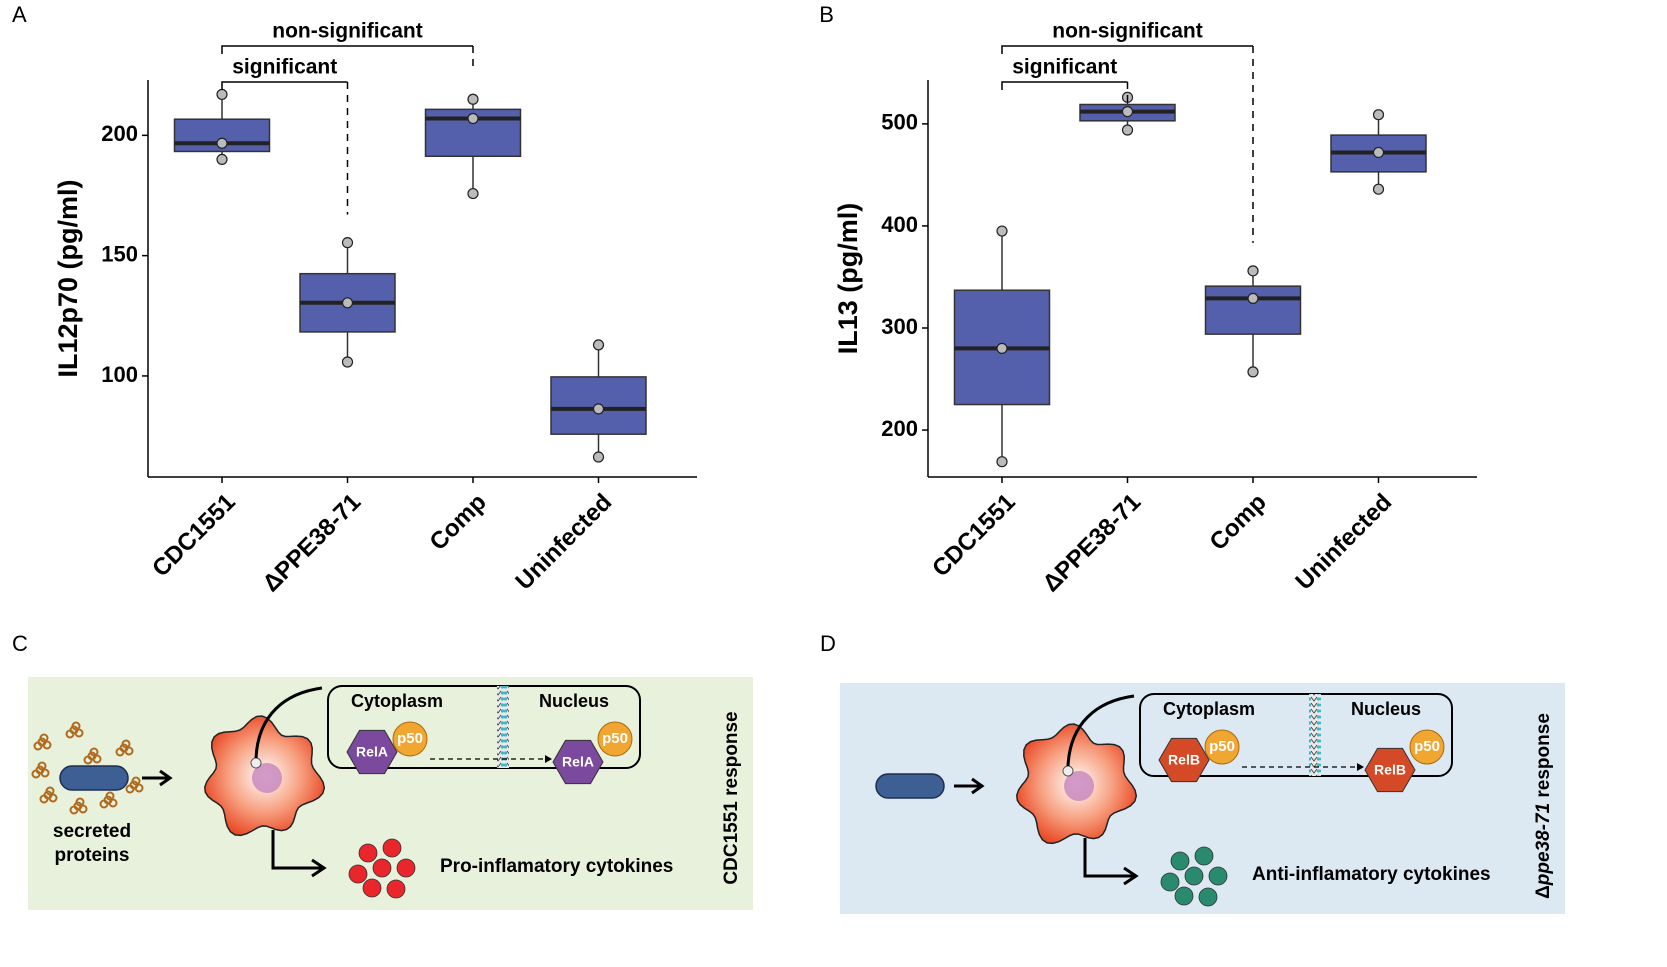  I want to click on panel-label: A, so click(19, 14).